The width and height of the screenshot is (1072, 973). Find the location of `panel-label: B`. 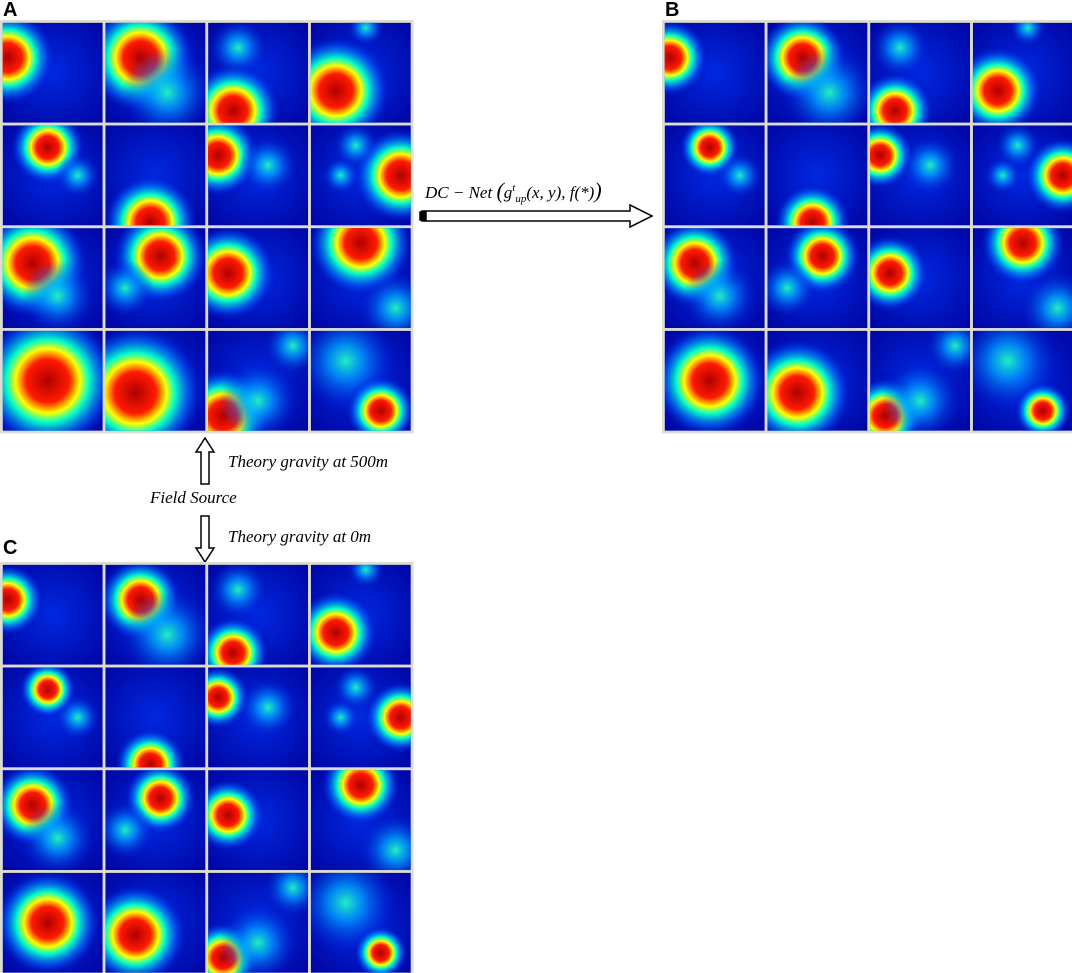

panel-label: B is located at coordinates (672, 10).